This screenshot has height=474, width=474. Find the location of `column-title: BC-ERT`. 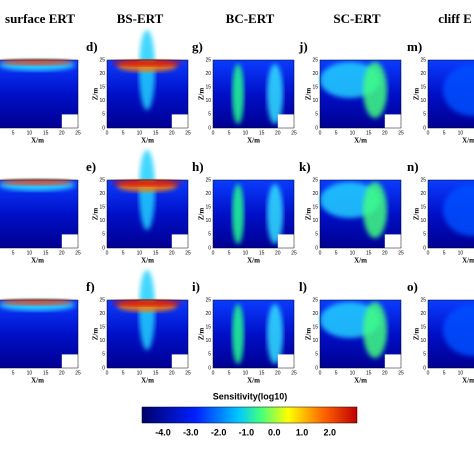

column-title: BC-ERT is located at coordinates (250, 18).